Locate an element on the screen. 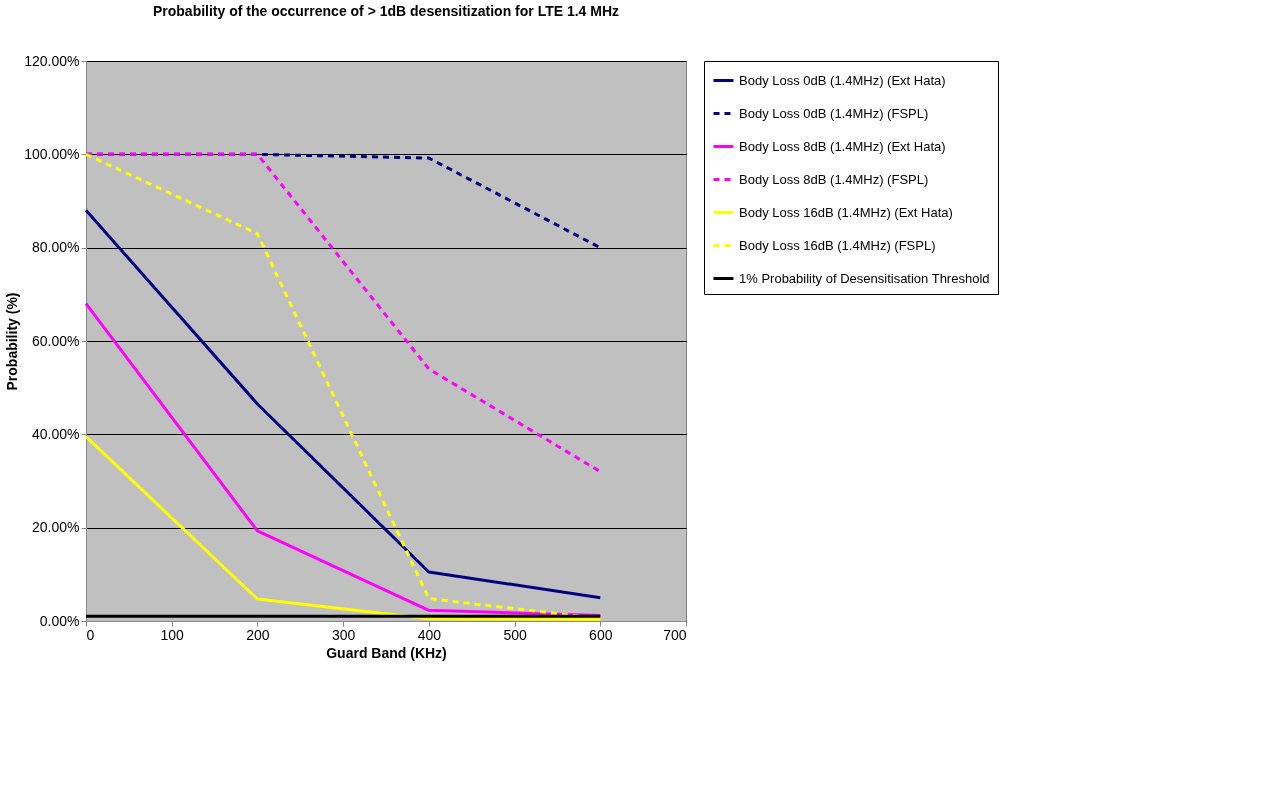 This screenshot has width=1266, height=787. x-axis-title: Guard Band (KHz) is located at coordinates (386, 652).